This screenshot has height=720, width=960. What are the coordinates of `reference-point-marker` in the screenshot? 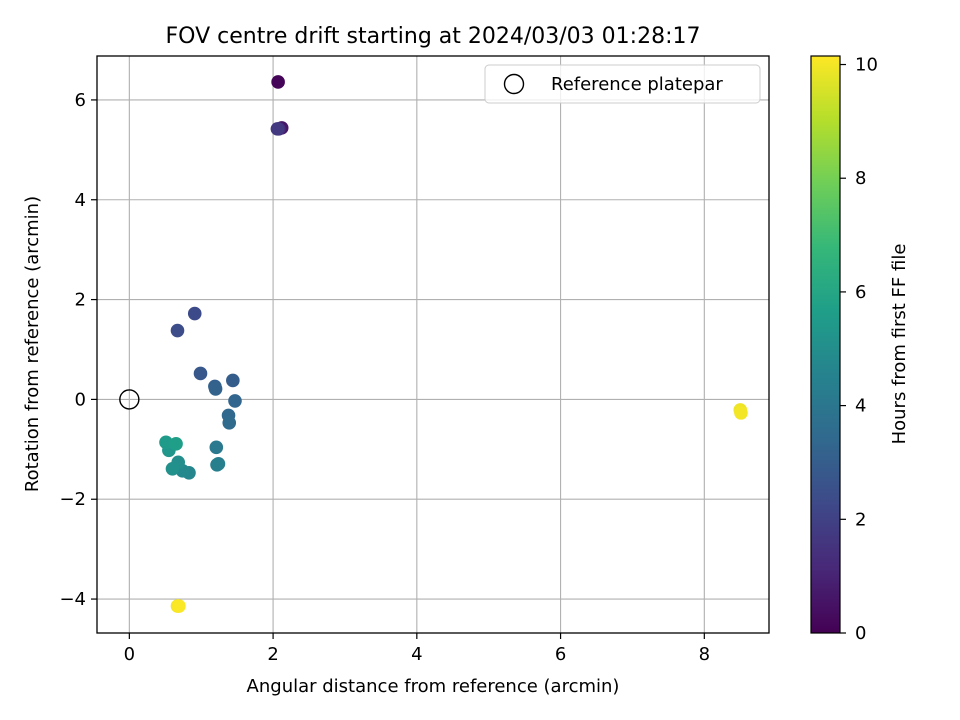 It's located at (129, 399).